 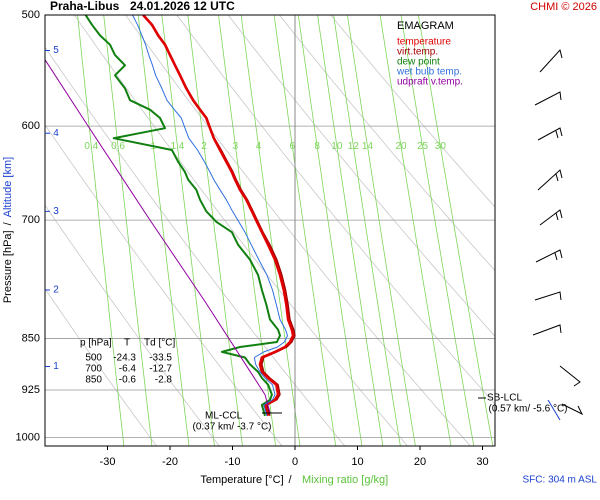 What do you see at coordinates (31, 15) in the screenshot?
I see `y-tick-label: 500` at bounding box center [31, 15].